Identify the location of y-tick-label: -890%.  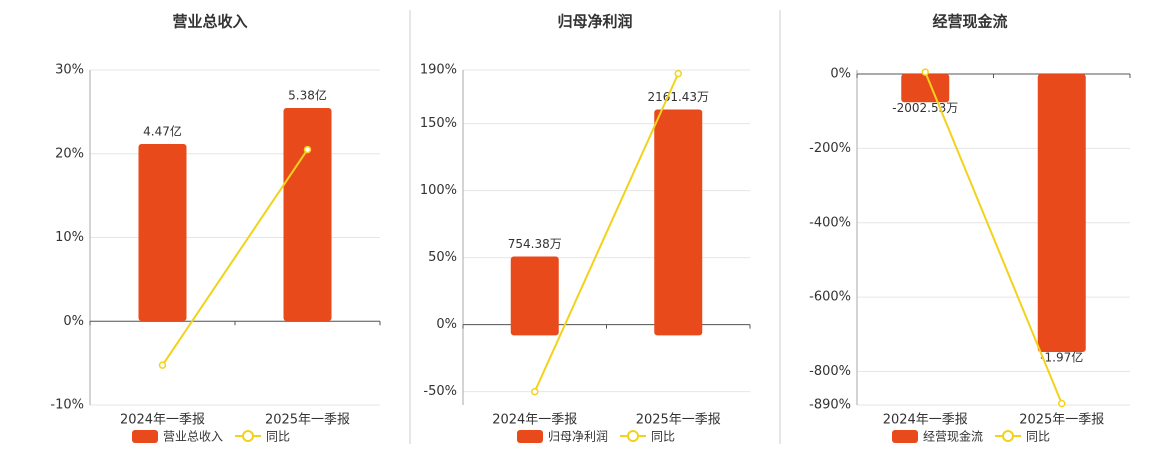
(830, 405).